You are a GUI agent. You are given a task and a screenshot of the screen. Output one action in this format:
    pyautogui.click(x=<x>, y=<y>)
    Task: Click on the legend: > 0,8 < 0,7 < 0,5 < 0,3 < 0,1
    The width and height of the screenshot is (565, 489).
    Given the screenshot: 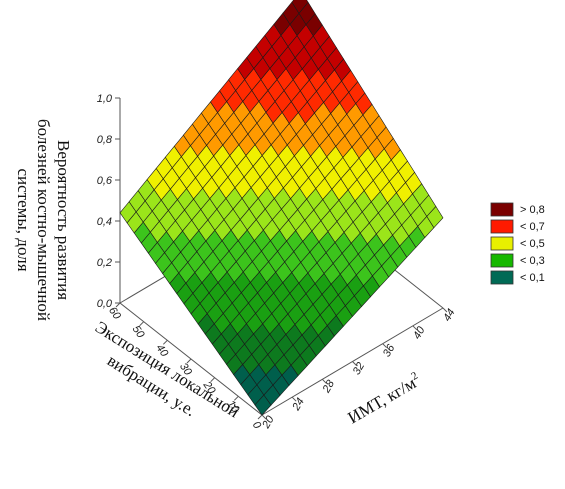 What is the action you would take?
    pyautogui.click(x=517, y=243)
    